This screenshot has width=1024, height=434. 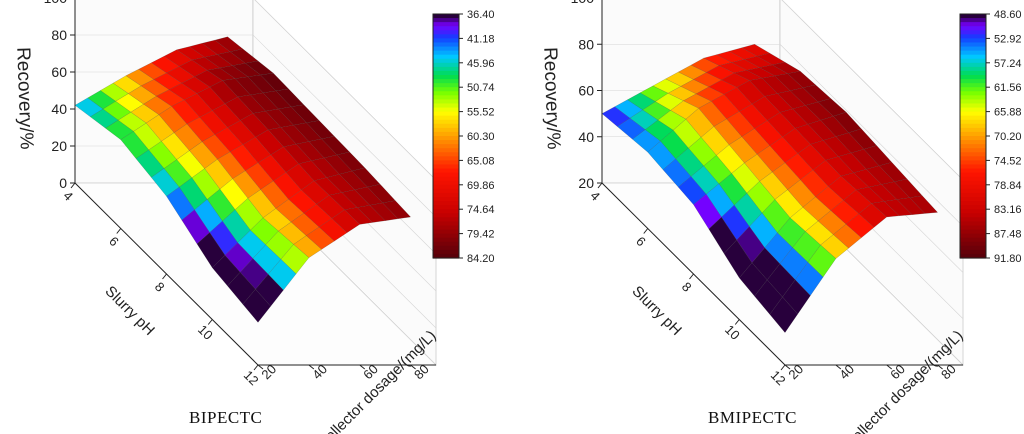 What do you see at coordinates (1008, 210) in the screenshot?
I see `colorbar-label: 83.16` at bounding box center [1008, 210].